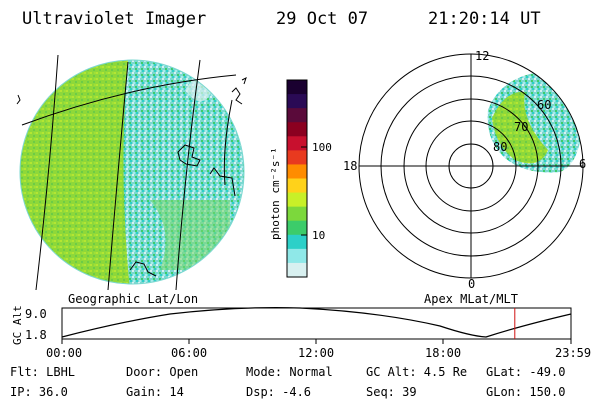 Image resolution: width=600 pixels, height=404 pixels. I want to click on timeline-tick-1: 06:00, so click(189, 353).